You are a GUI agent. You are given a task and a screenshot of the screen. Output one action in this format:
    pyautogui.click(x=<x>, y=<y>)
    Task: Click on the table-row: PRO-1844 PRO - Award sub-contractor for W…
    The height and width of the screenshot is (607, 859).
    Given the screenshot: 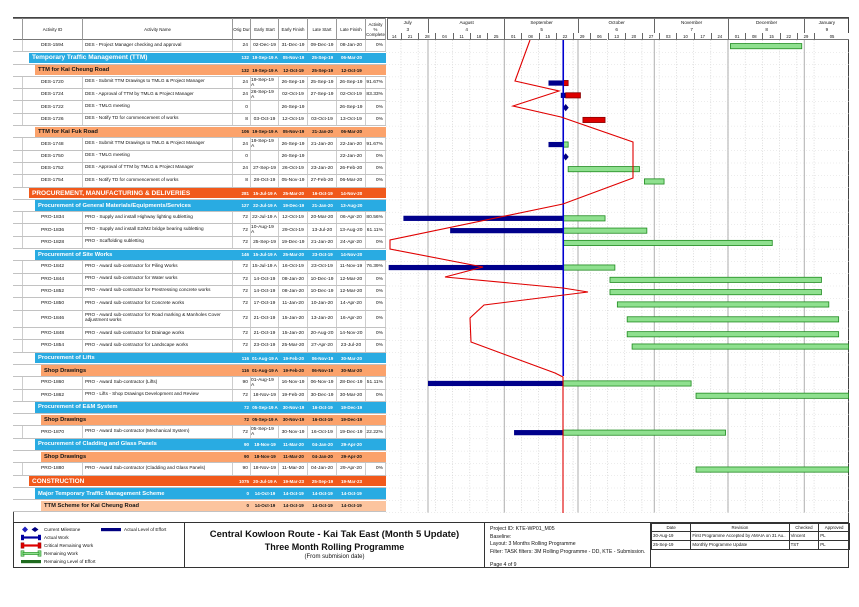 What is the action you would take?
    pyautogui.click(x=199, y=279)
    